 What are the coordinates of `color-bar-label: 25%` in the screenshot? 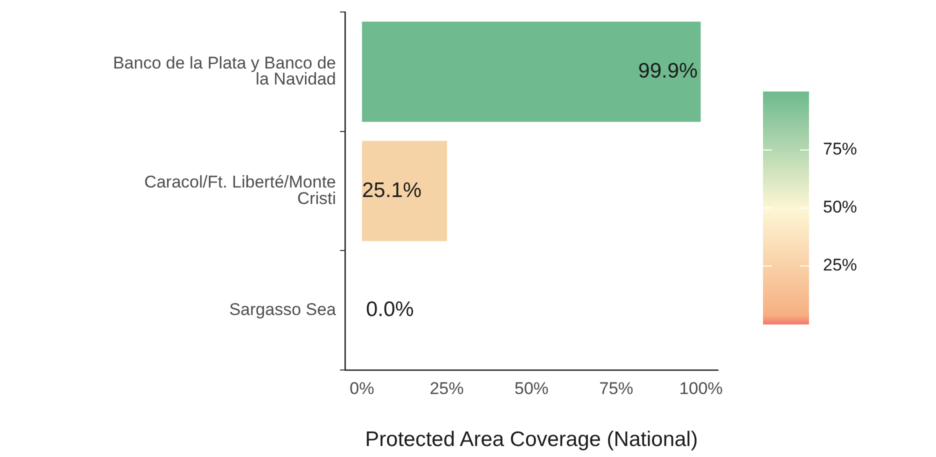 It's located at (840, 265).